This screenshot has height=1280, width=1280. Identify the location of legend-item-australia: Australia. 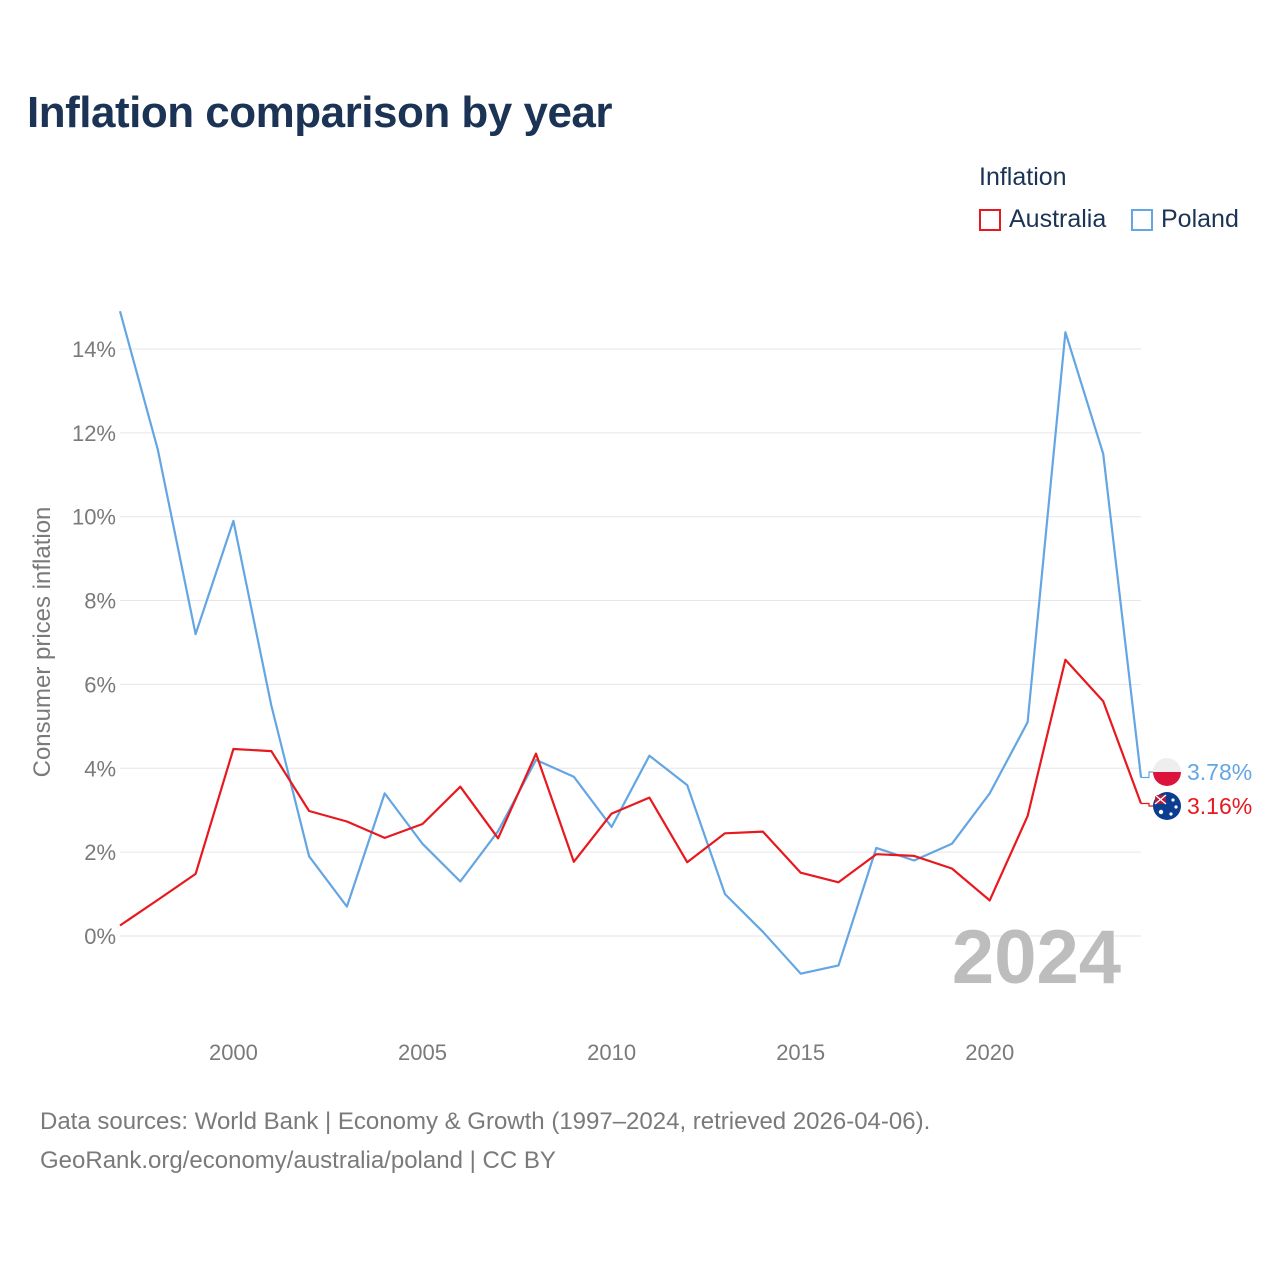
(1042, 219).